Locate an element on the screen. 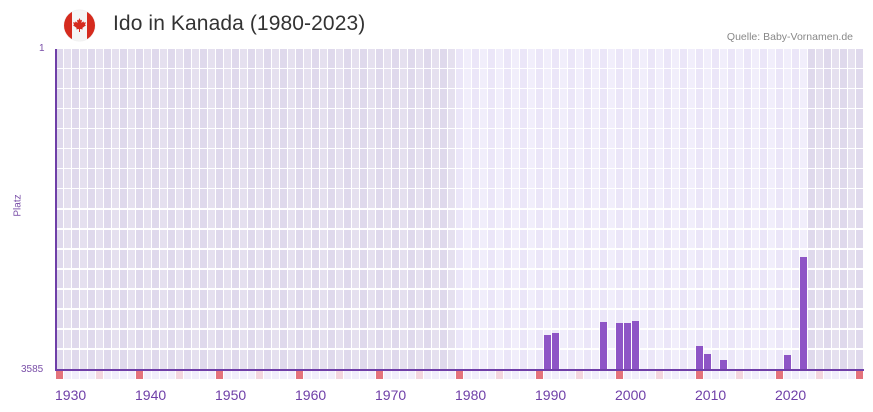  x-axis is located at coordinates (459, 370).